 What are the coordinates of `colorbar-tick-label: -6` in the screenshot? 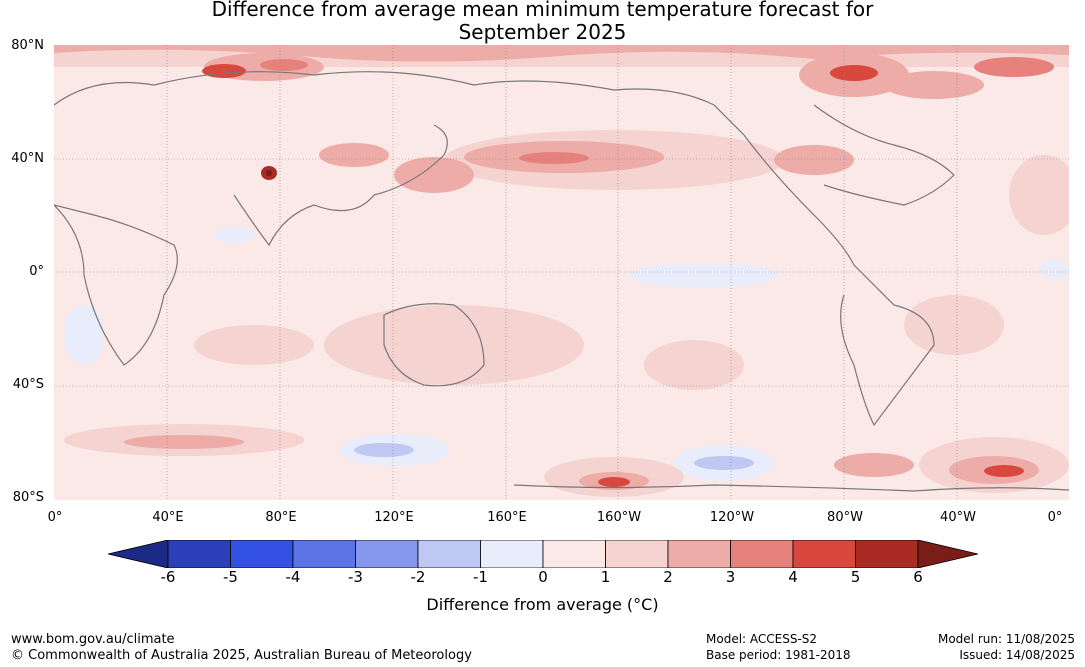 It's located at (168, 577).